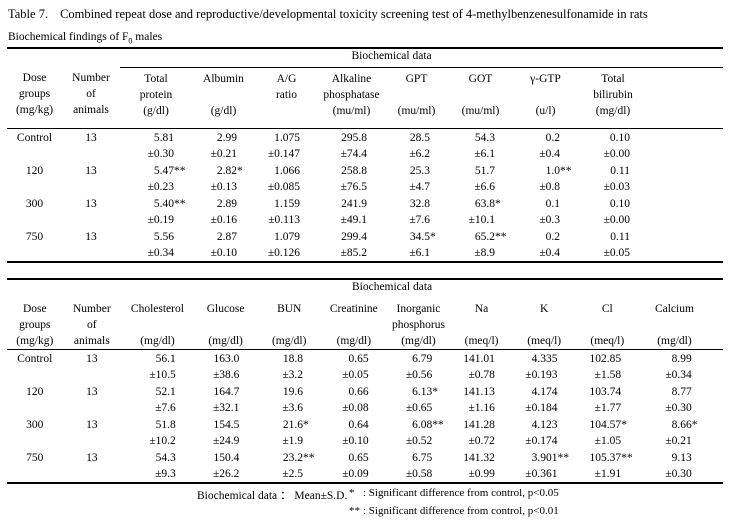  I want to click on mean-value: 2.82*, so click(229, 170).